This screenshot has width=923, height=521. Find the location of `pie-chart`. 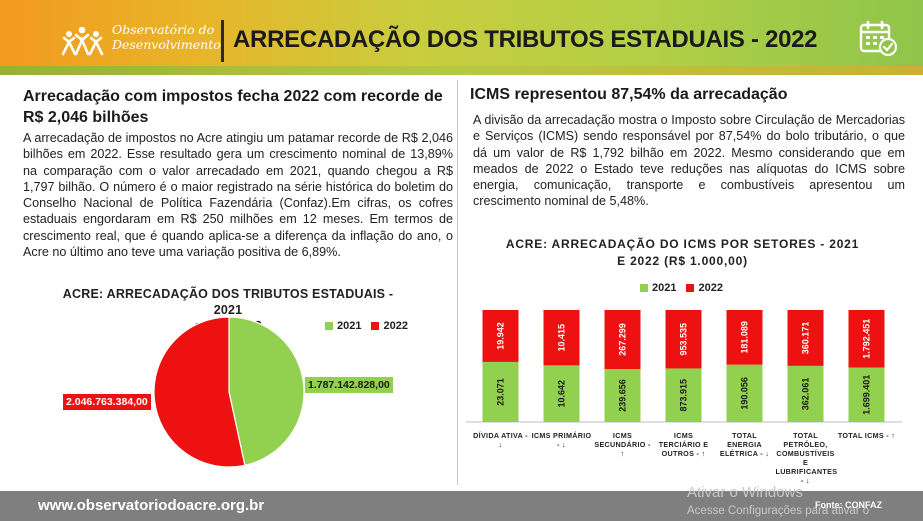

pie-chart is located at coordinates (229, 392).